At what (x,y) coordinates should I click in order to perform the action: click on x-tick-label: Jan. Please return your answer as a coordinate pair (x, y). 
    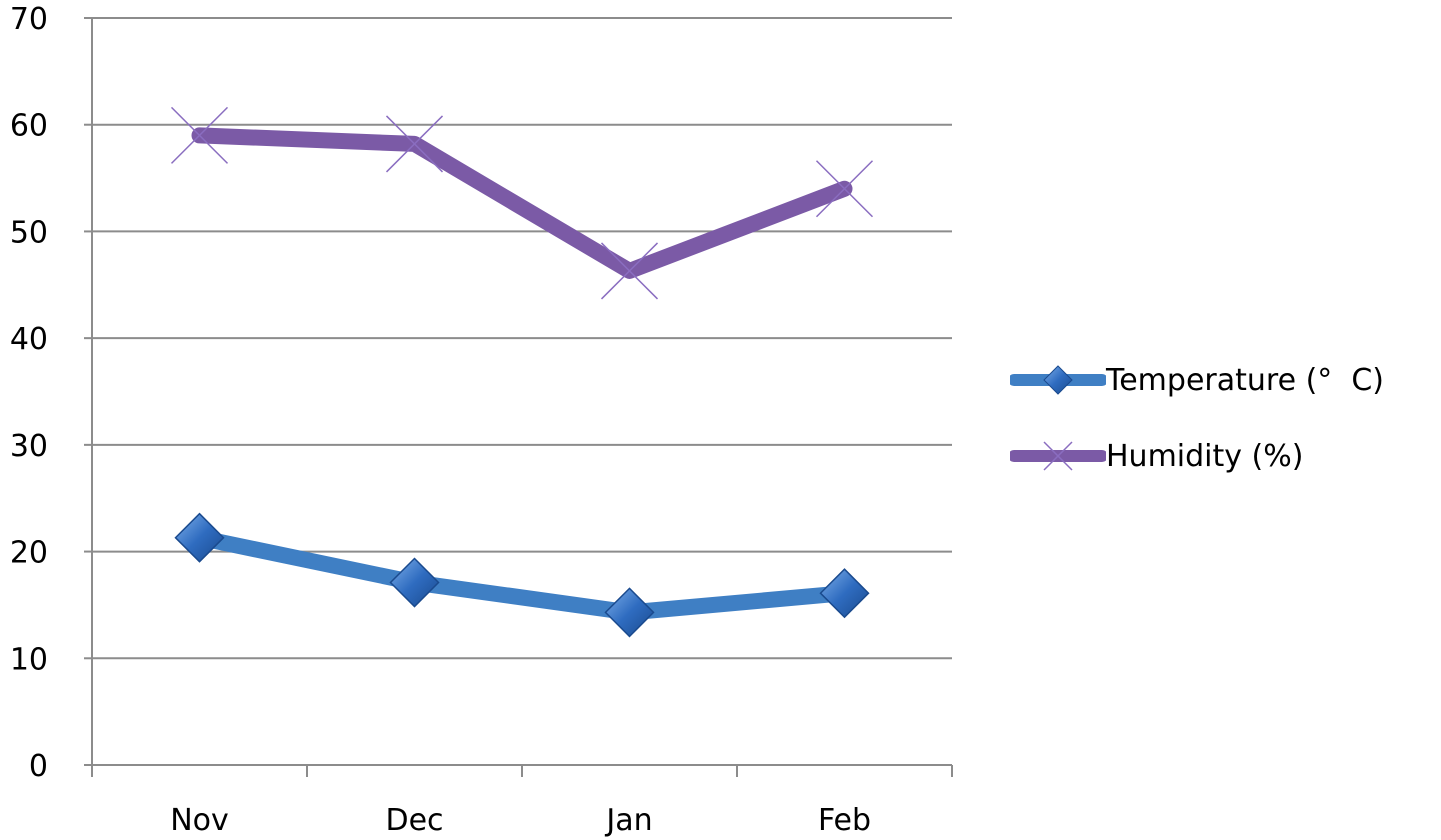
    Looking at the image, I should click on (628, 820).